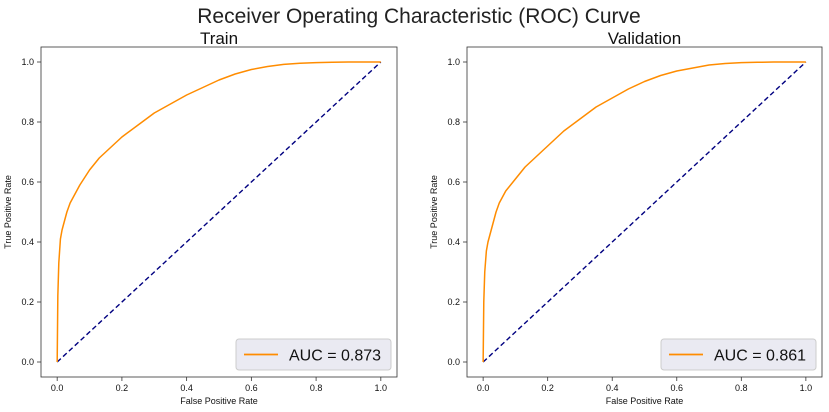  What do you see at coordinates (8, 212) in the screenshot?
I see `train-y-axis-label: True Positive Rate` at bounding box center [8, 212].